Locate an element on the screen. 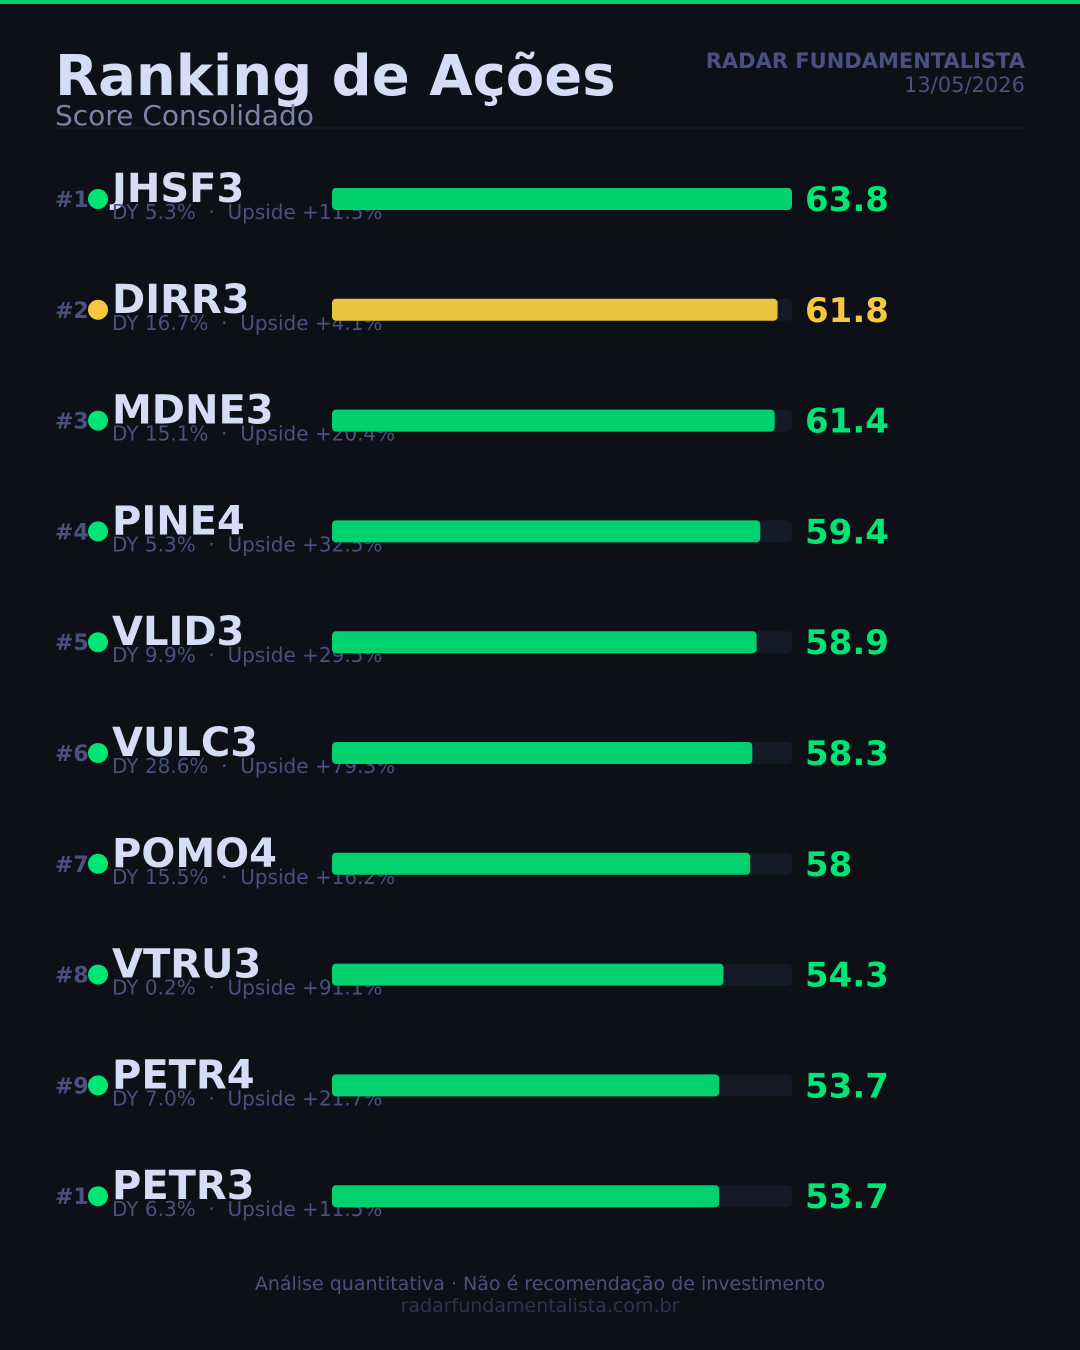 The width and height of the screenshot is (1080, 1350). chart-subtitle: Score Consolidado is located at coordinates (184, 115).